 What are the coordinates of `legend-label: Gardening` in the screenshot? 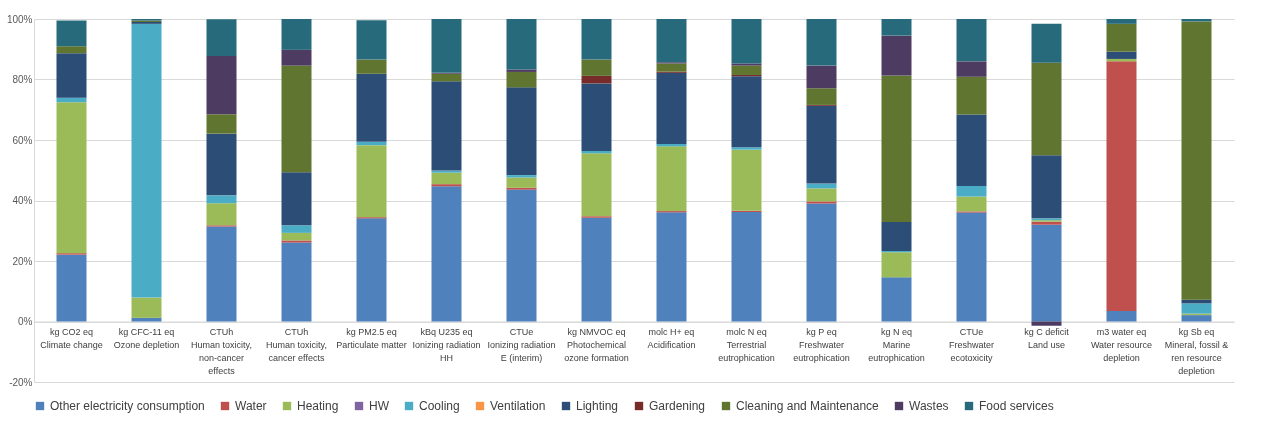 It's located at (677, 406).